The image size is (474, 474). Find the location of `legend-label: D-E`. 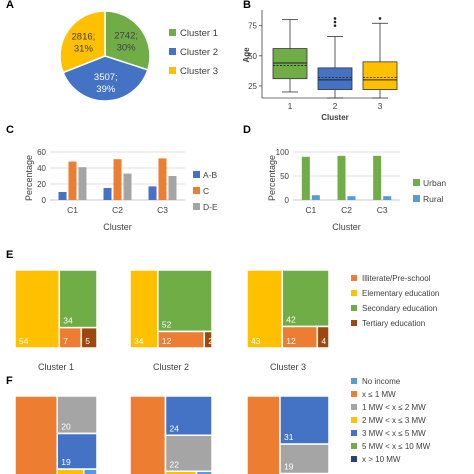

legend-label: D-E is located at coordinates (210, 207).